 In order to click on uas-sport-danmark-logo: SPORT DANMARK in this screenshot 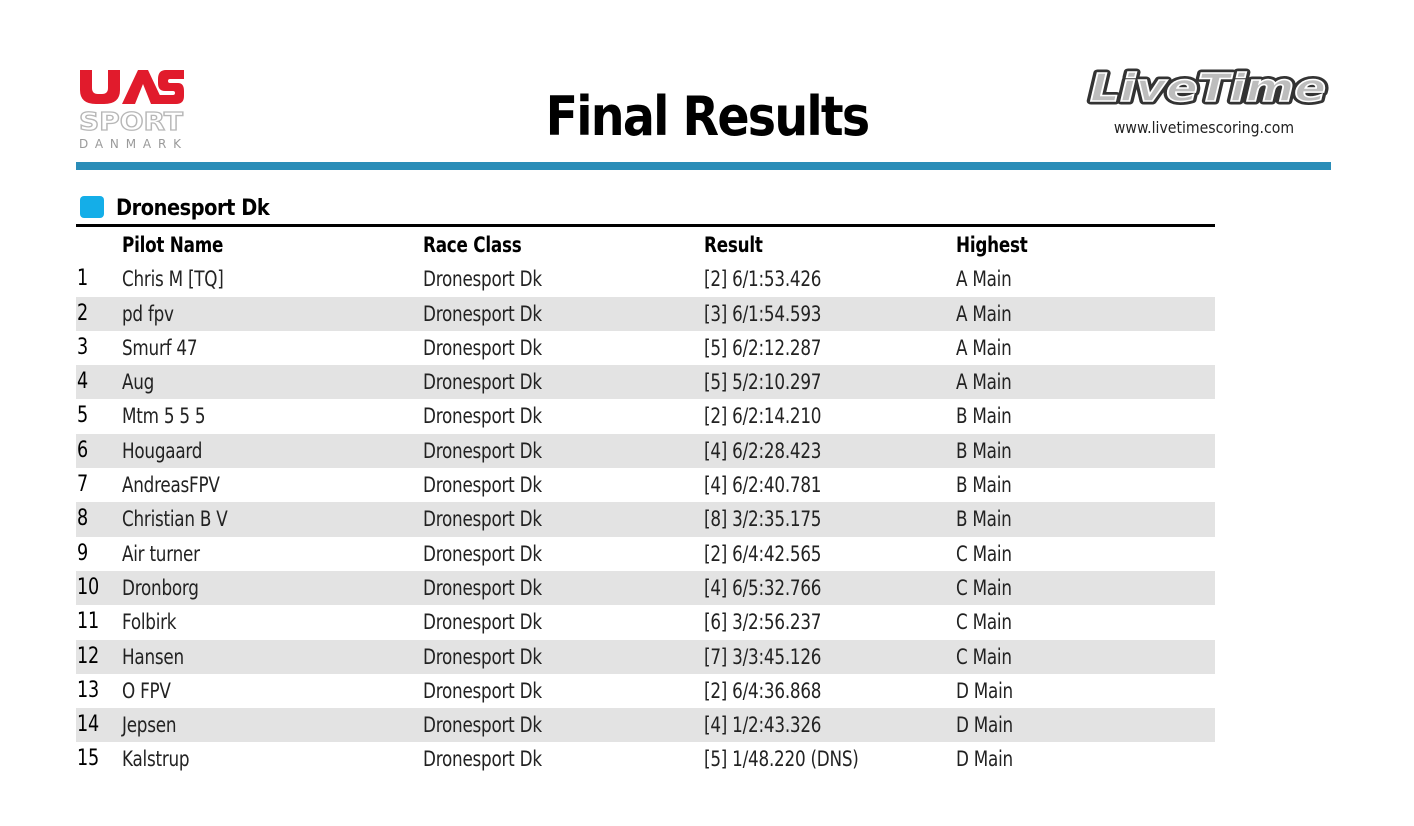, I will do `click(133, 110)`.